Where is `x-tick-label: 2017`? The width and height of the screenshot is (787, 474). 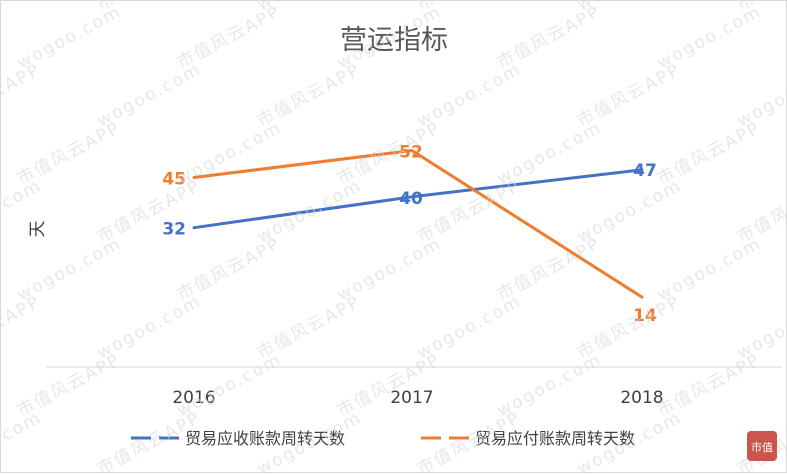 x-tick-label: 2017 is located at coordinates (411, 398).